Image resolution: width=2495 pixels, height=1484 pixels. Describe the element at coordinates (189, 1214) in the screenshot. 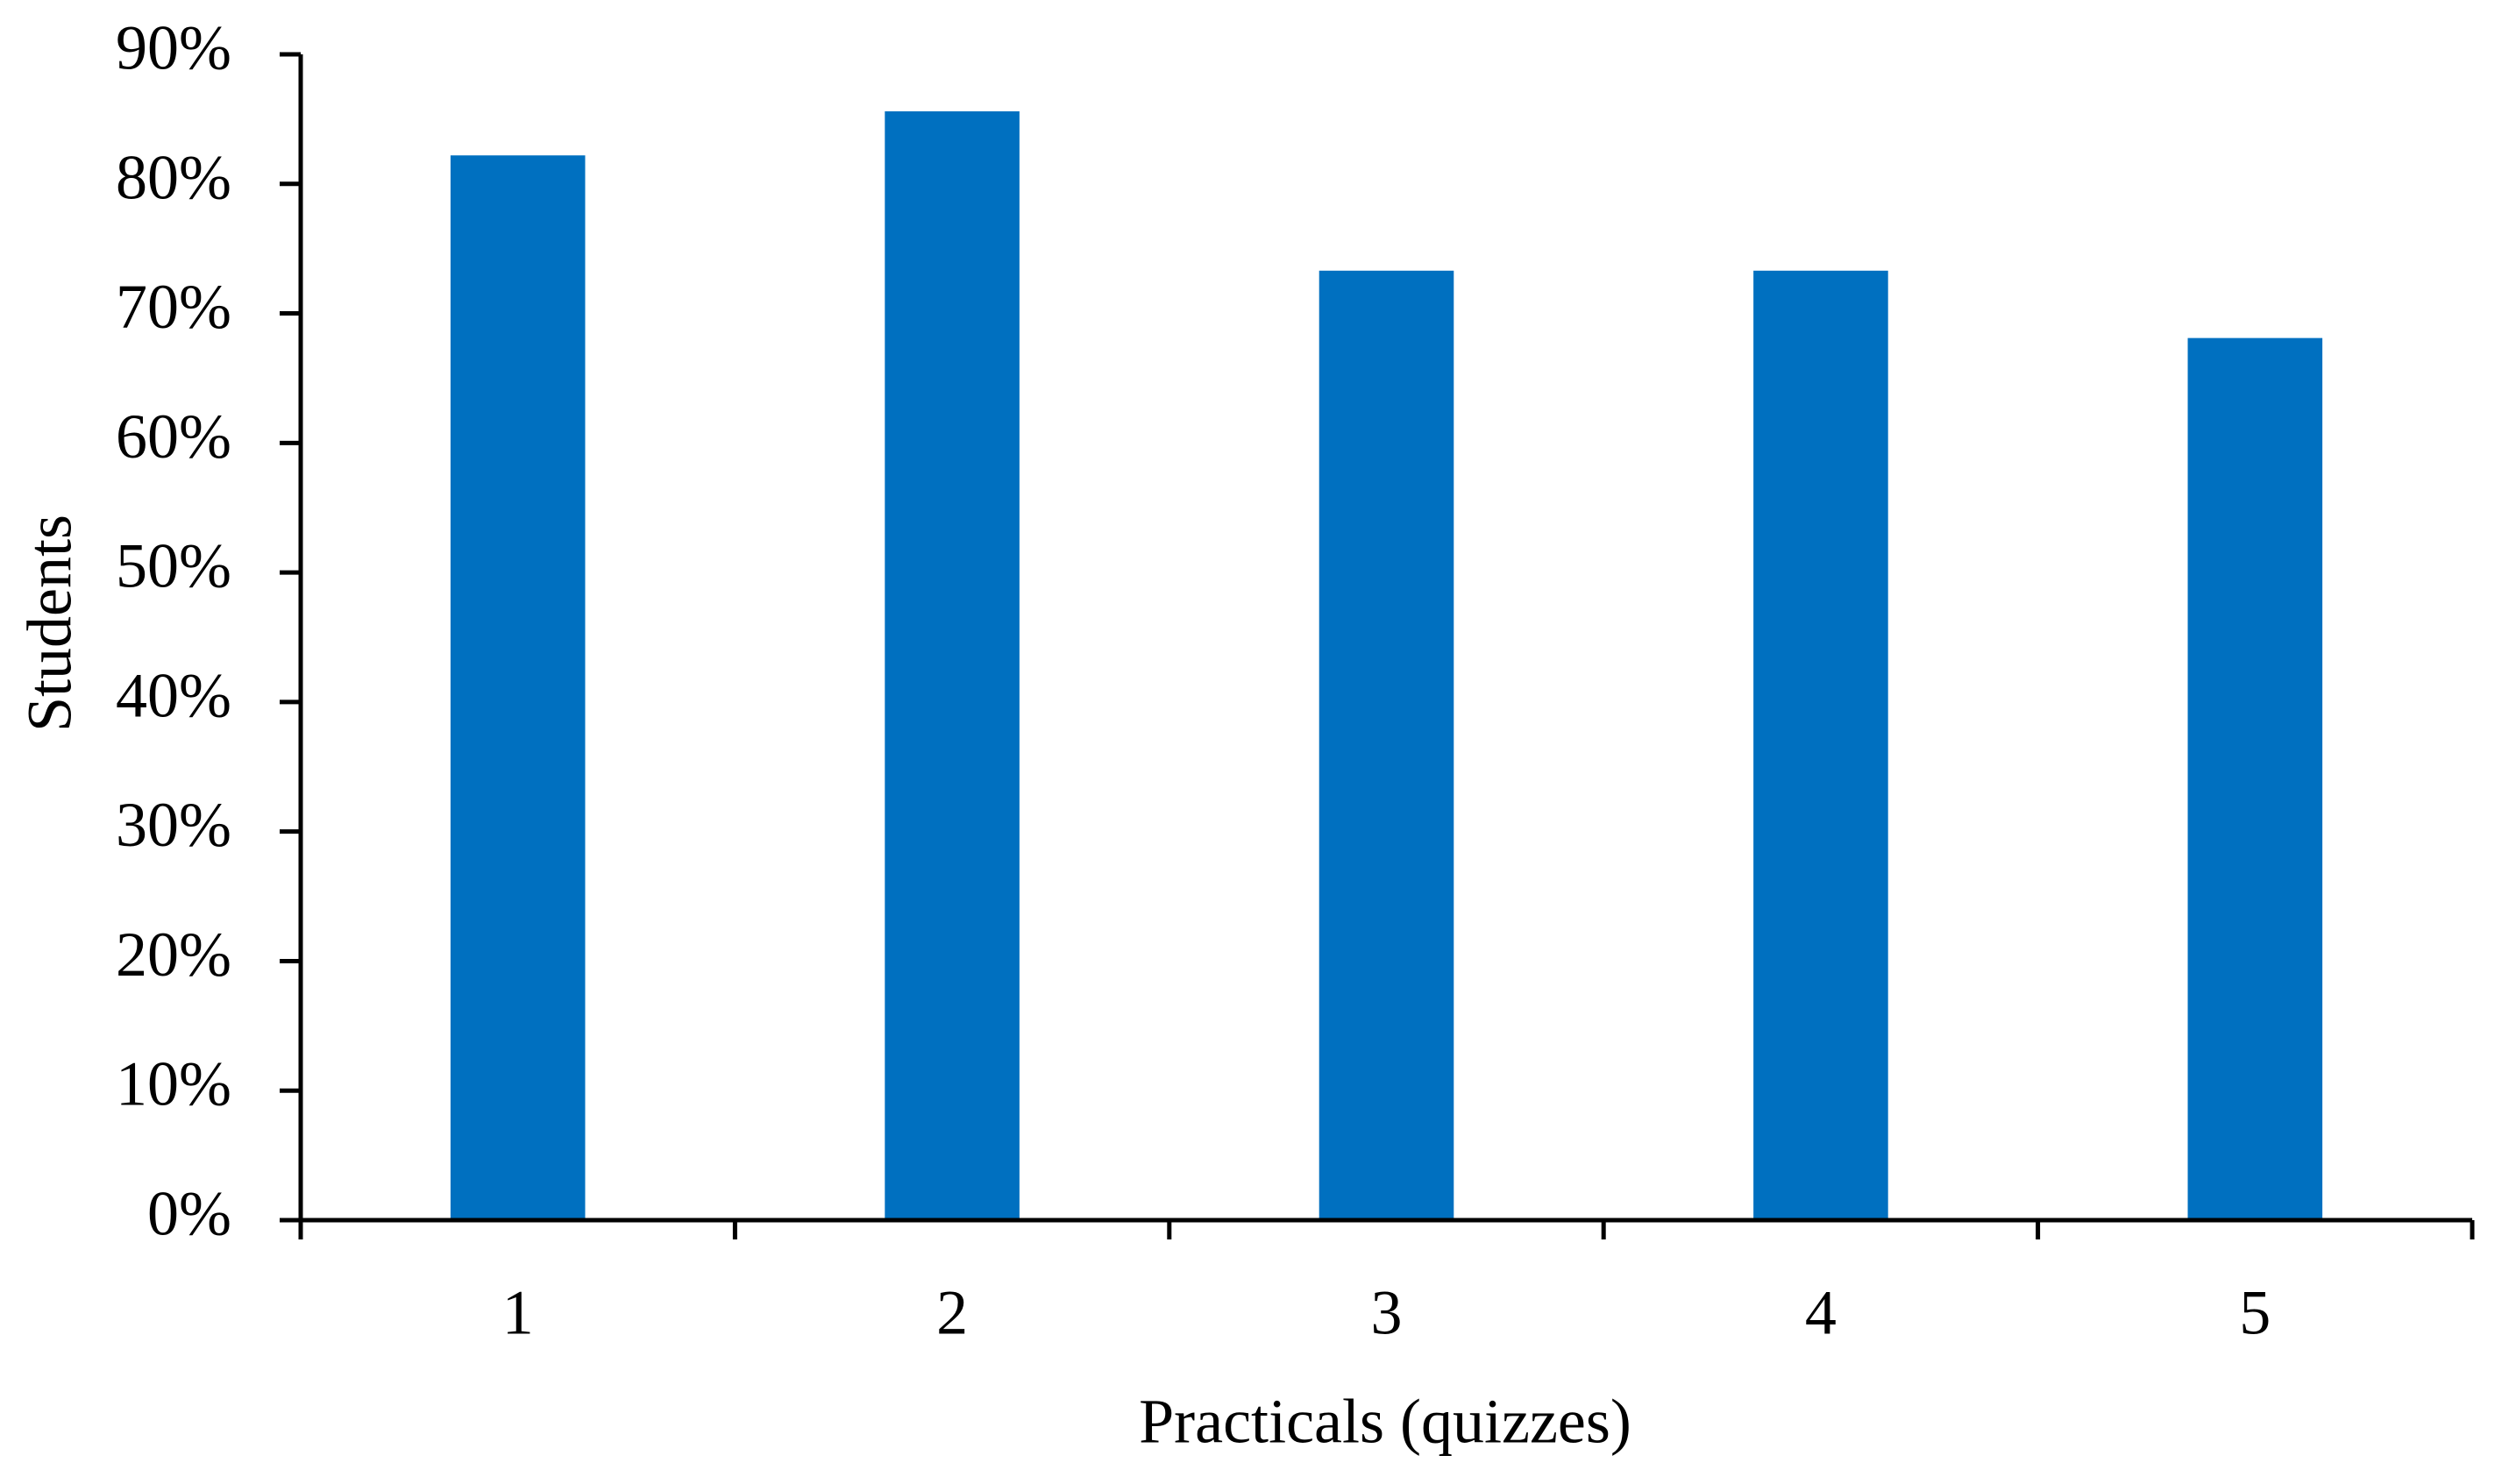

I see `y-tick-label: 0%` at that location.